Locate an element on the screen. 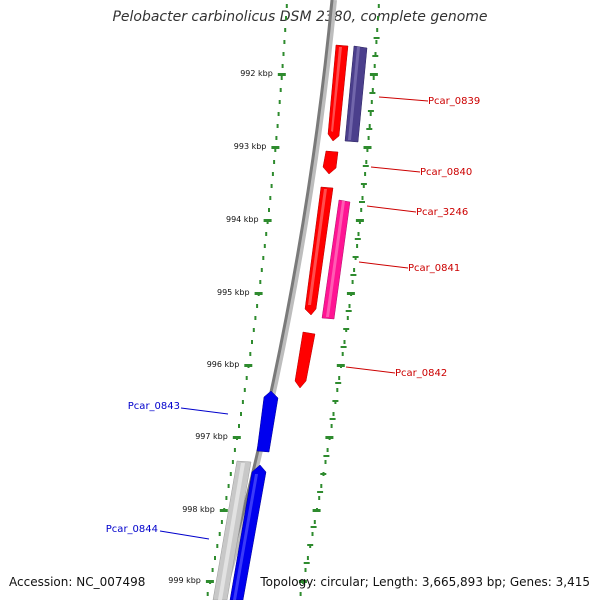 This screenshot has height=600, width=600. kbp-label: 993 kbp is located at coordinates (250, 146).